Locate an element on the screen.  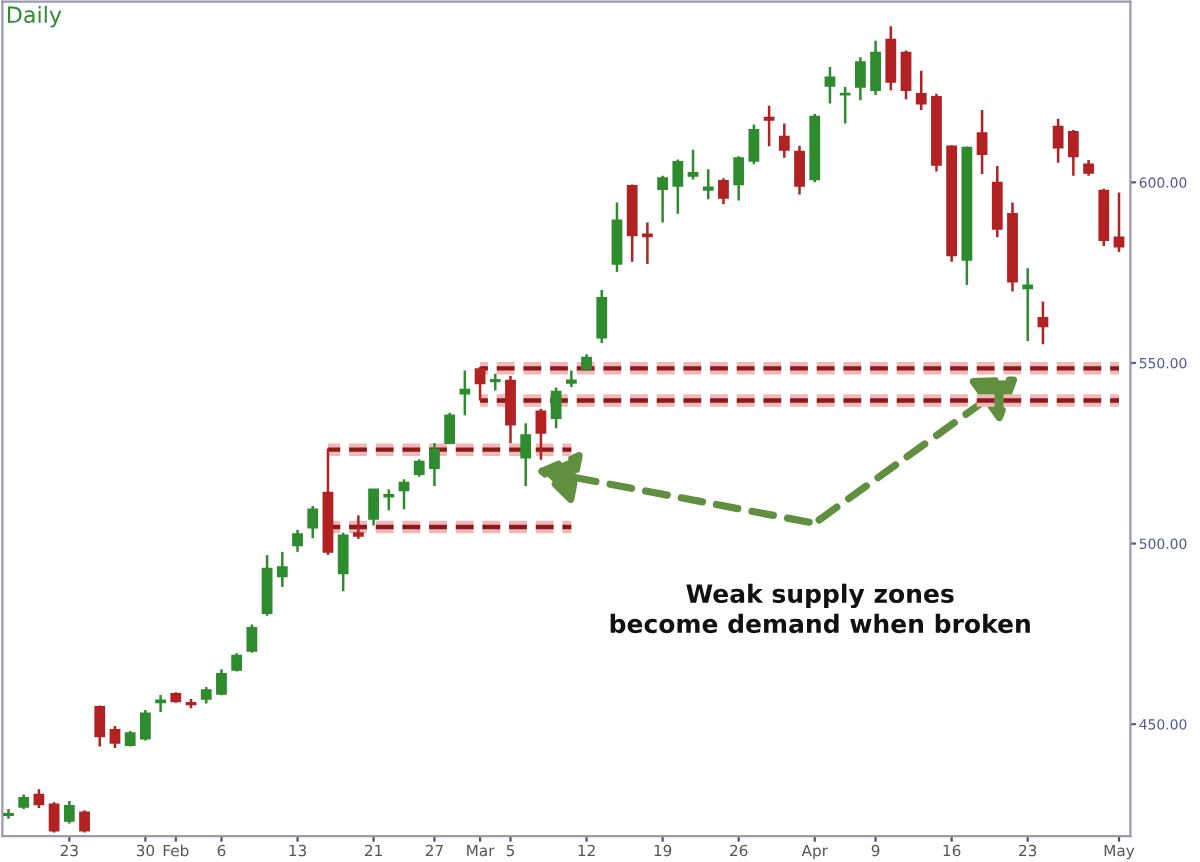
annotation: Weak supply zones become demand when broken is located at coordinates (820, 608).